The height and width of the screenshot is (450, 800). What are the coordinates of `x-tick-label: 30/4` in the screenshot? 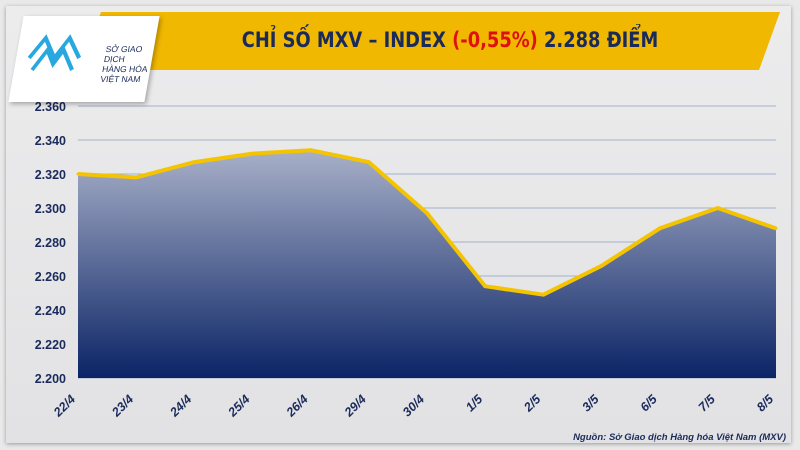 It's located at (413, 405).